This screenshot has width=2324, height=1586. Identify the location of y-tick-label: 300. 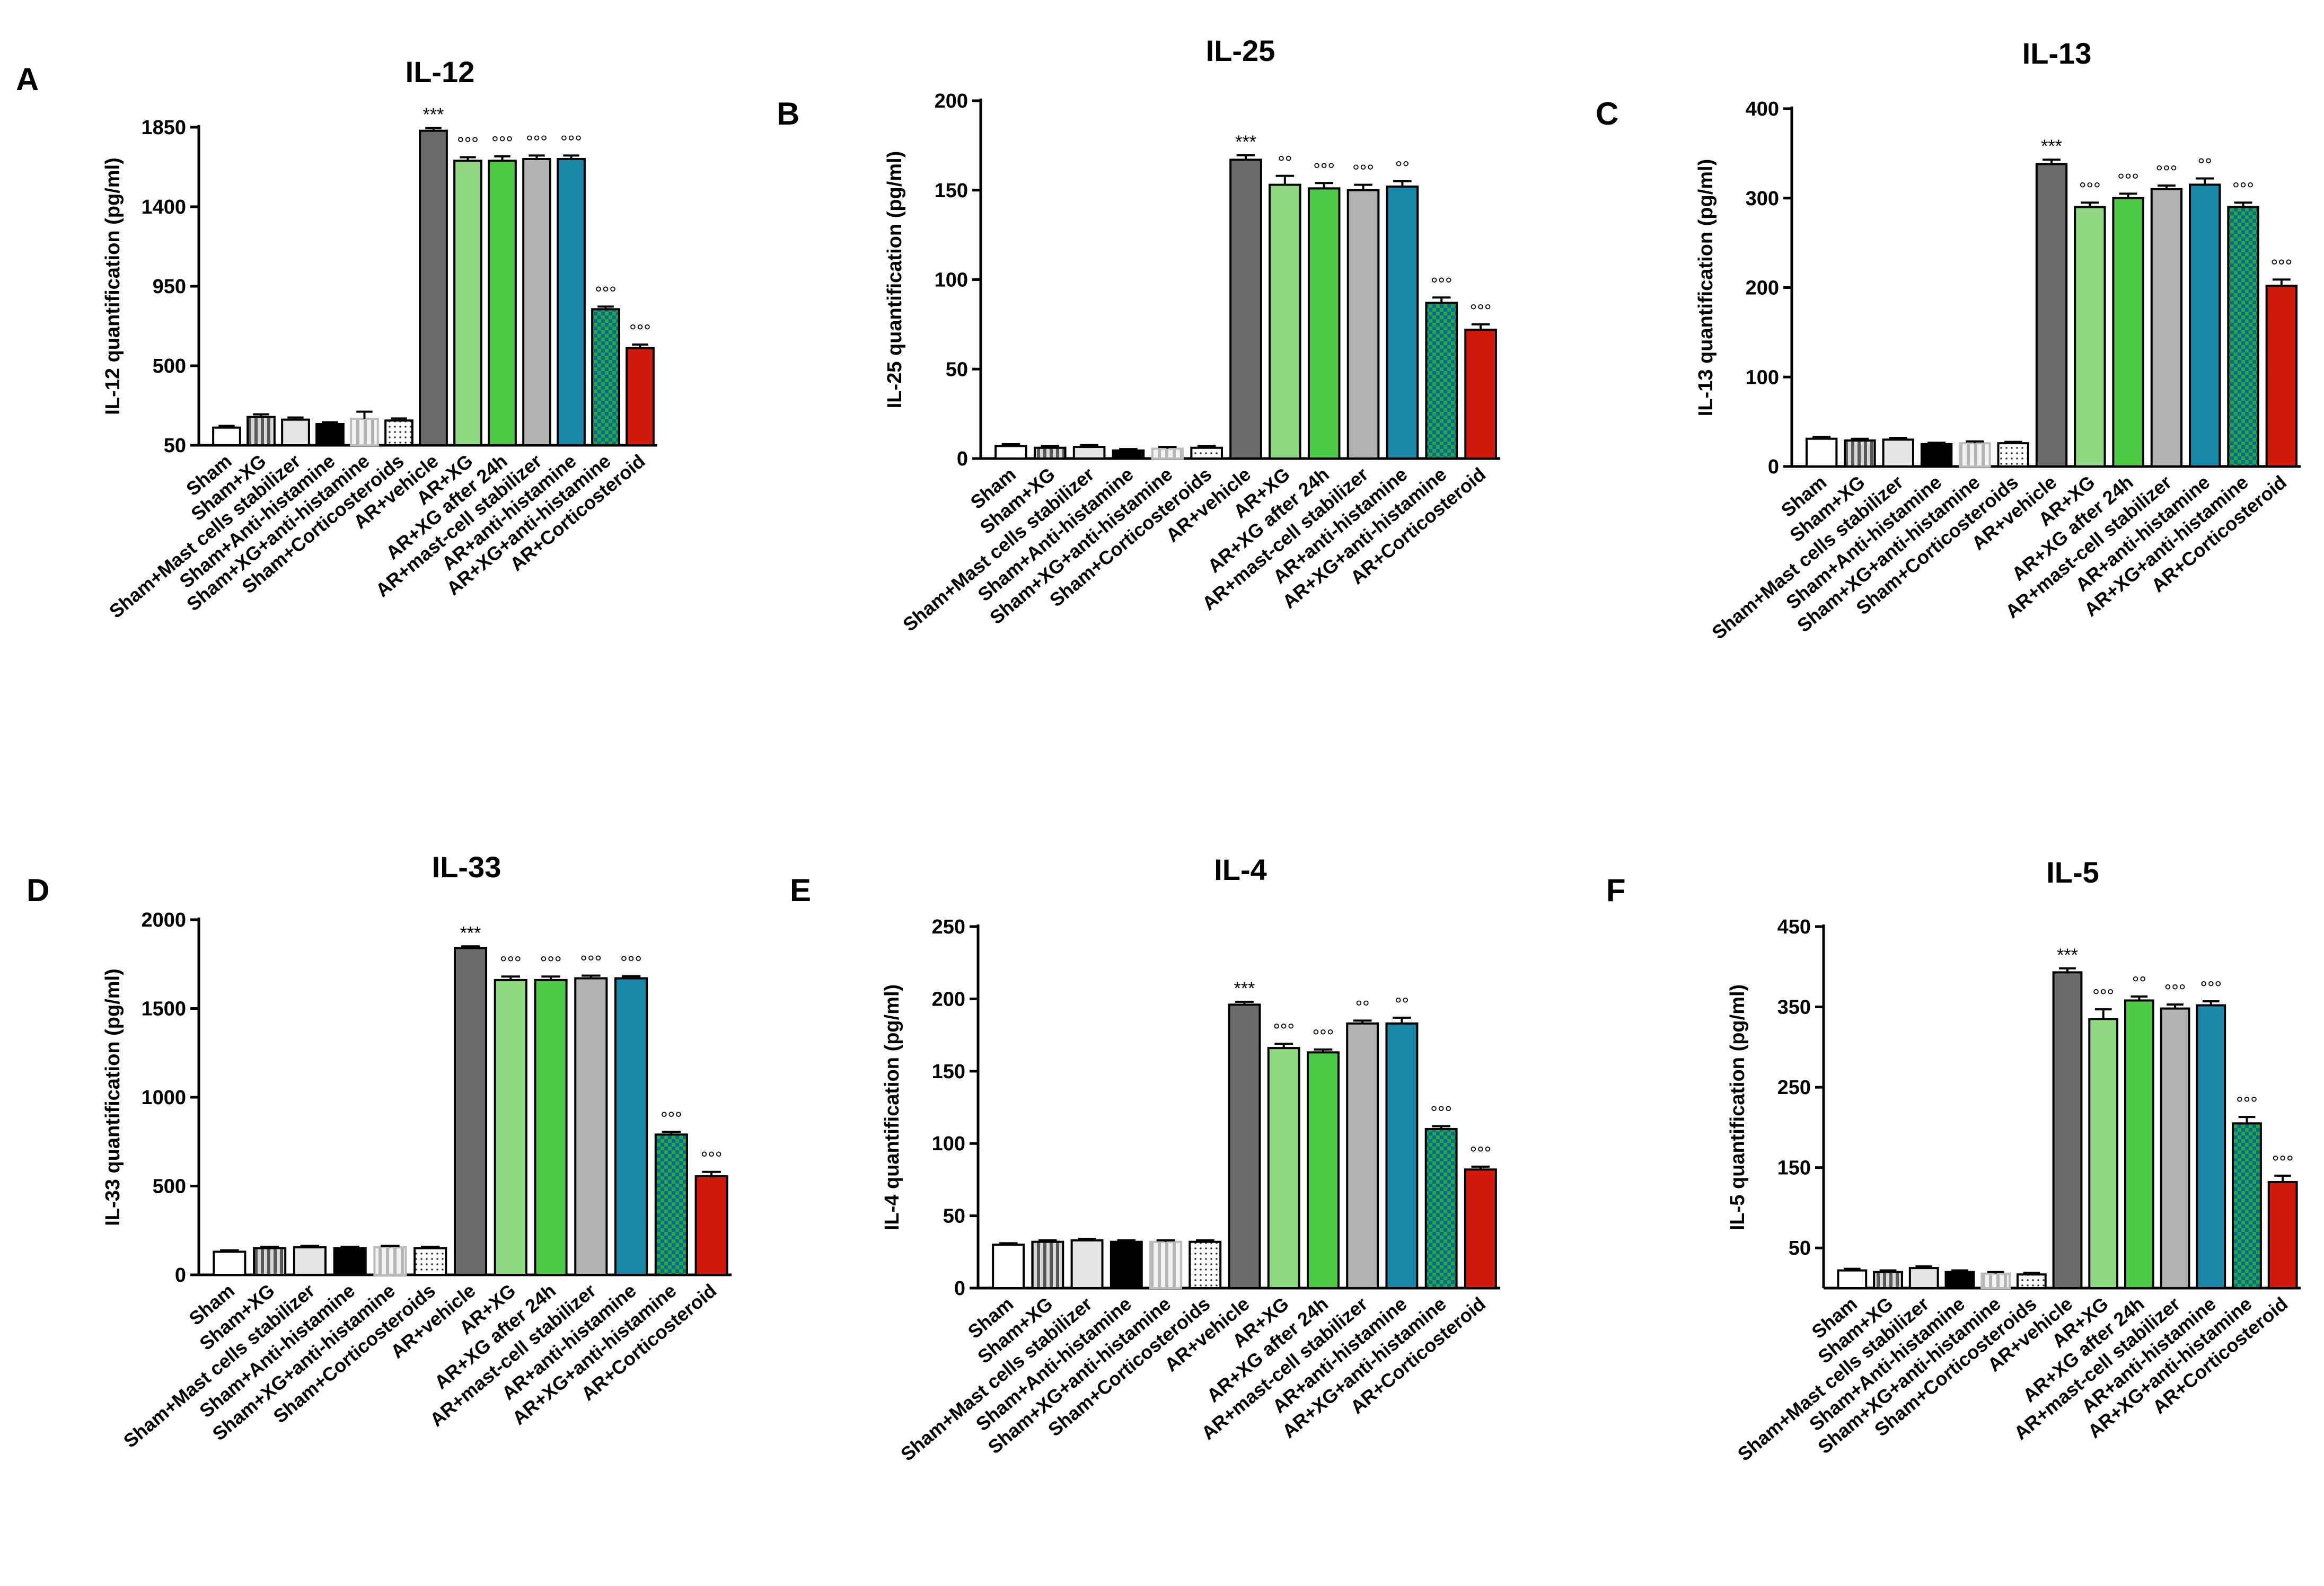
(1762, 199).